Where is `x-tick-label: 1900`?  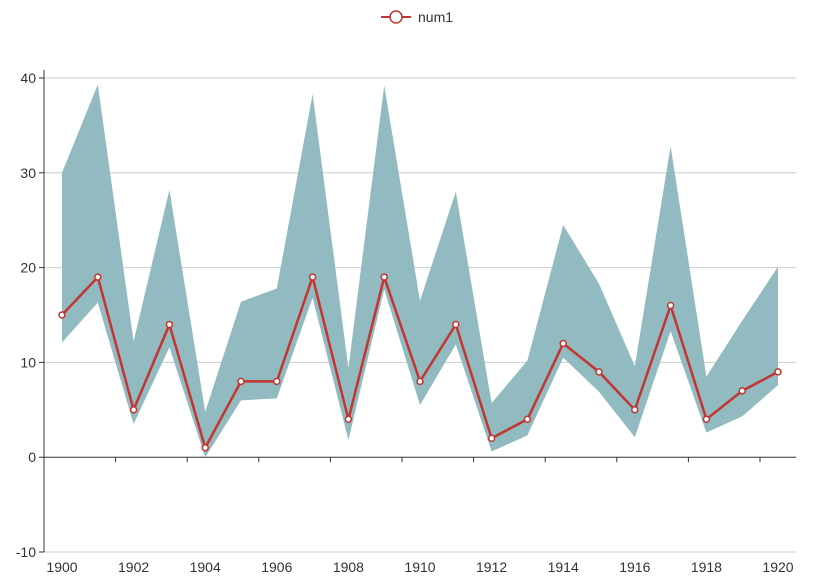
x-tick-label: 1900 is located at coordinates (61, 567).